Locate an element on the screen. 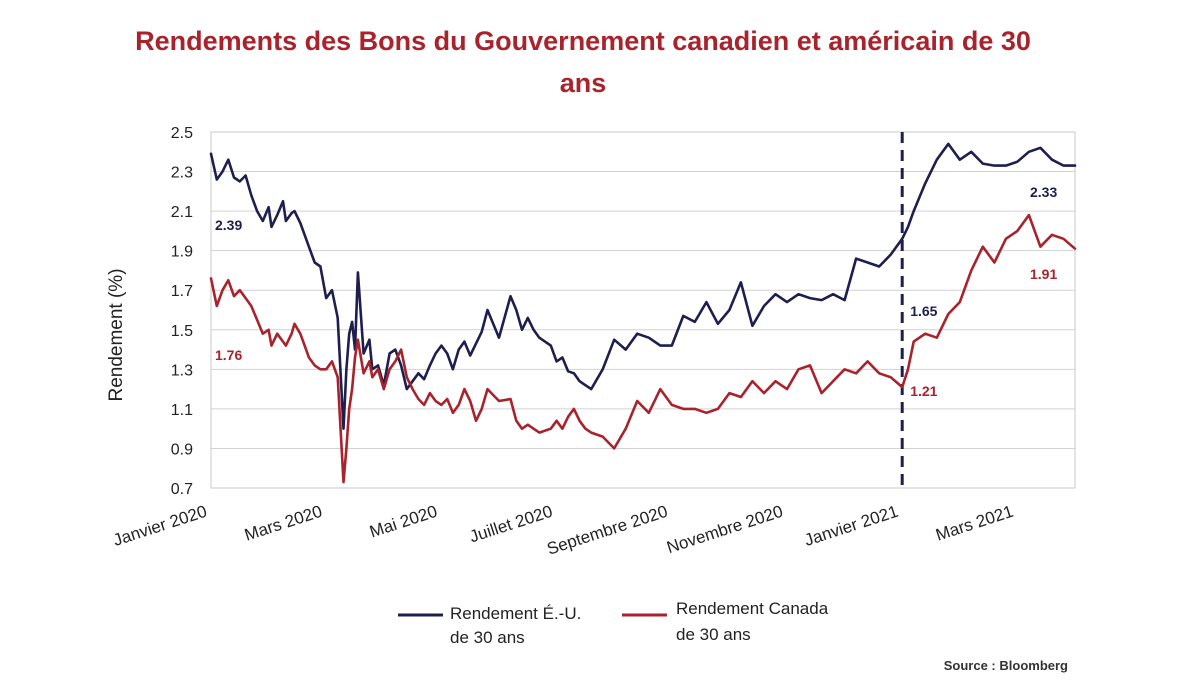 This screenshot has height=685, width=1201. source-note: Source : Bloomberg is located at coordinates (1006, 665).